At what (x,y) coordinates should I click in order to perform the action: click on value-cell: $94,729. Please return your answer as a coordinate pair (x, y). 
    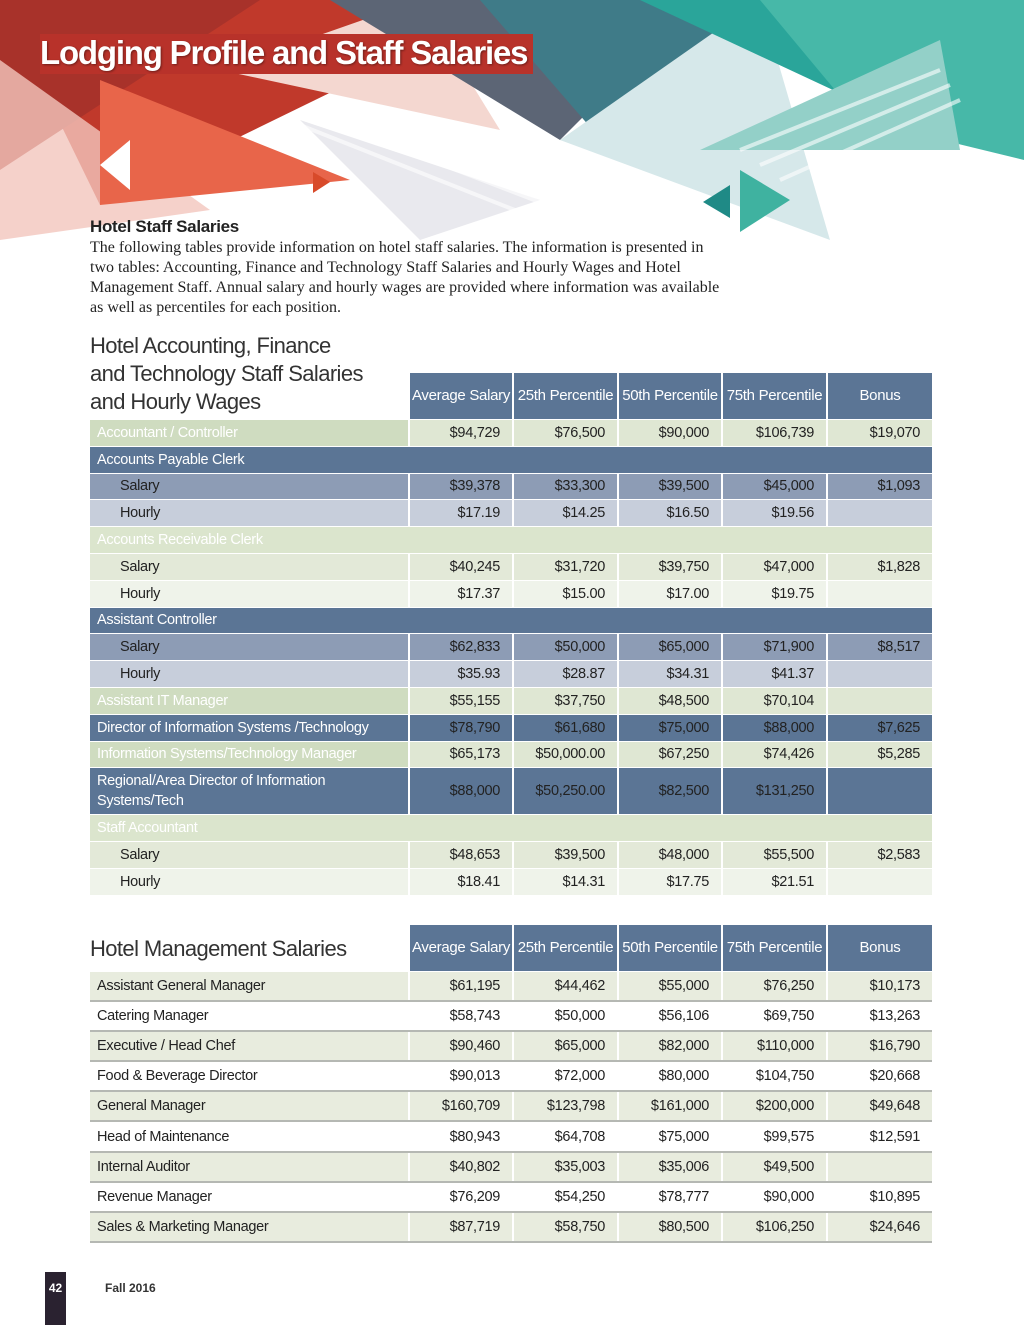
    Looking at the image, I should click on (461, 433).